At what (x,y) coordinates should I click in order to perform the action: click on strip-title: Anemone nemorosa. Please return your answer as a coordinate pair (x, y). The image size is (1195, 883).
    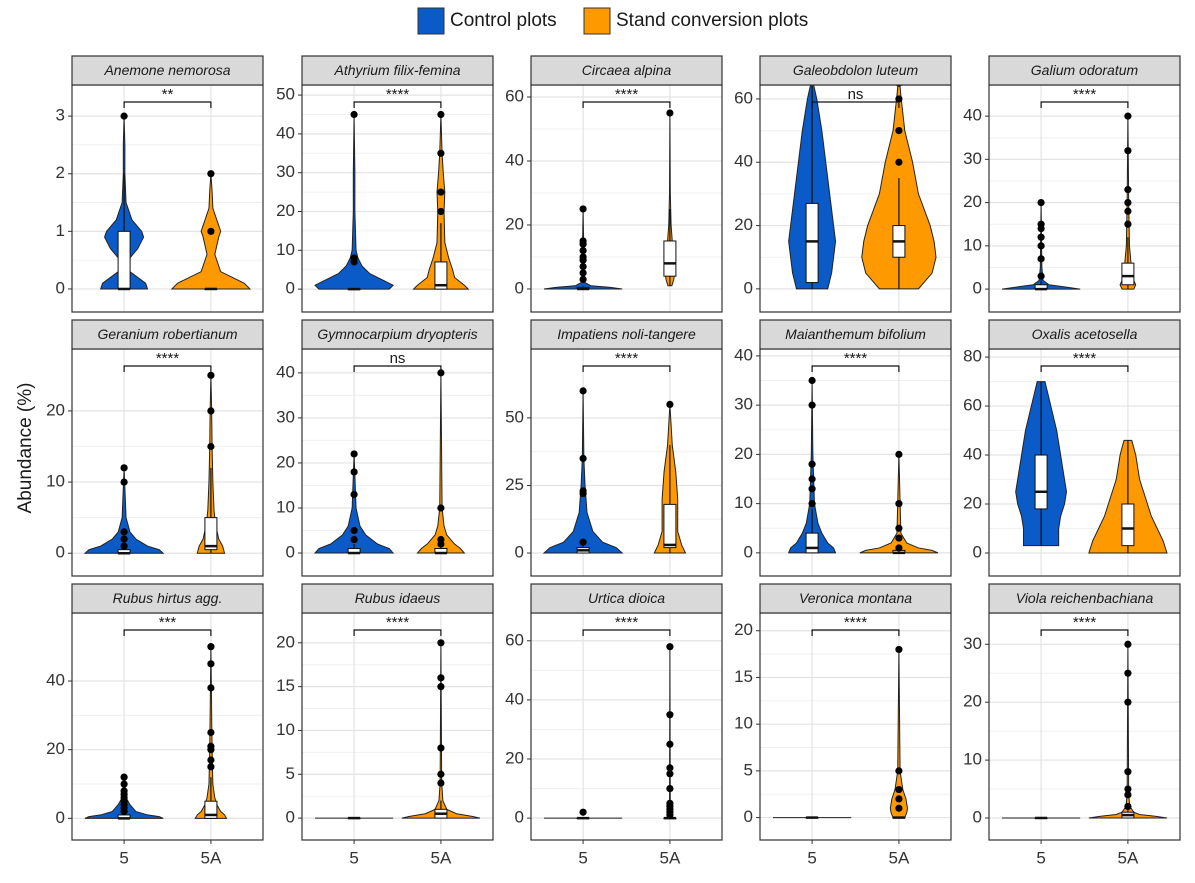
    Looking at the image, I should click on (166, 70).